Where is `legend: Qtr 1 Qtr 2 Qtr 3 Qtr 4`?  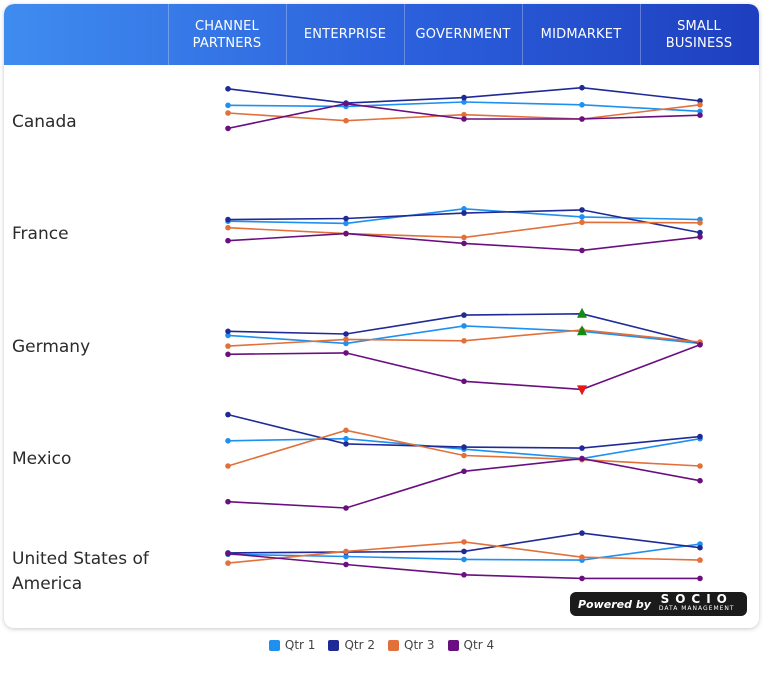 legend: Qtr 1 Qtr 2 Qtr 3 Qtr 4 is located at coordinates (381, 645).